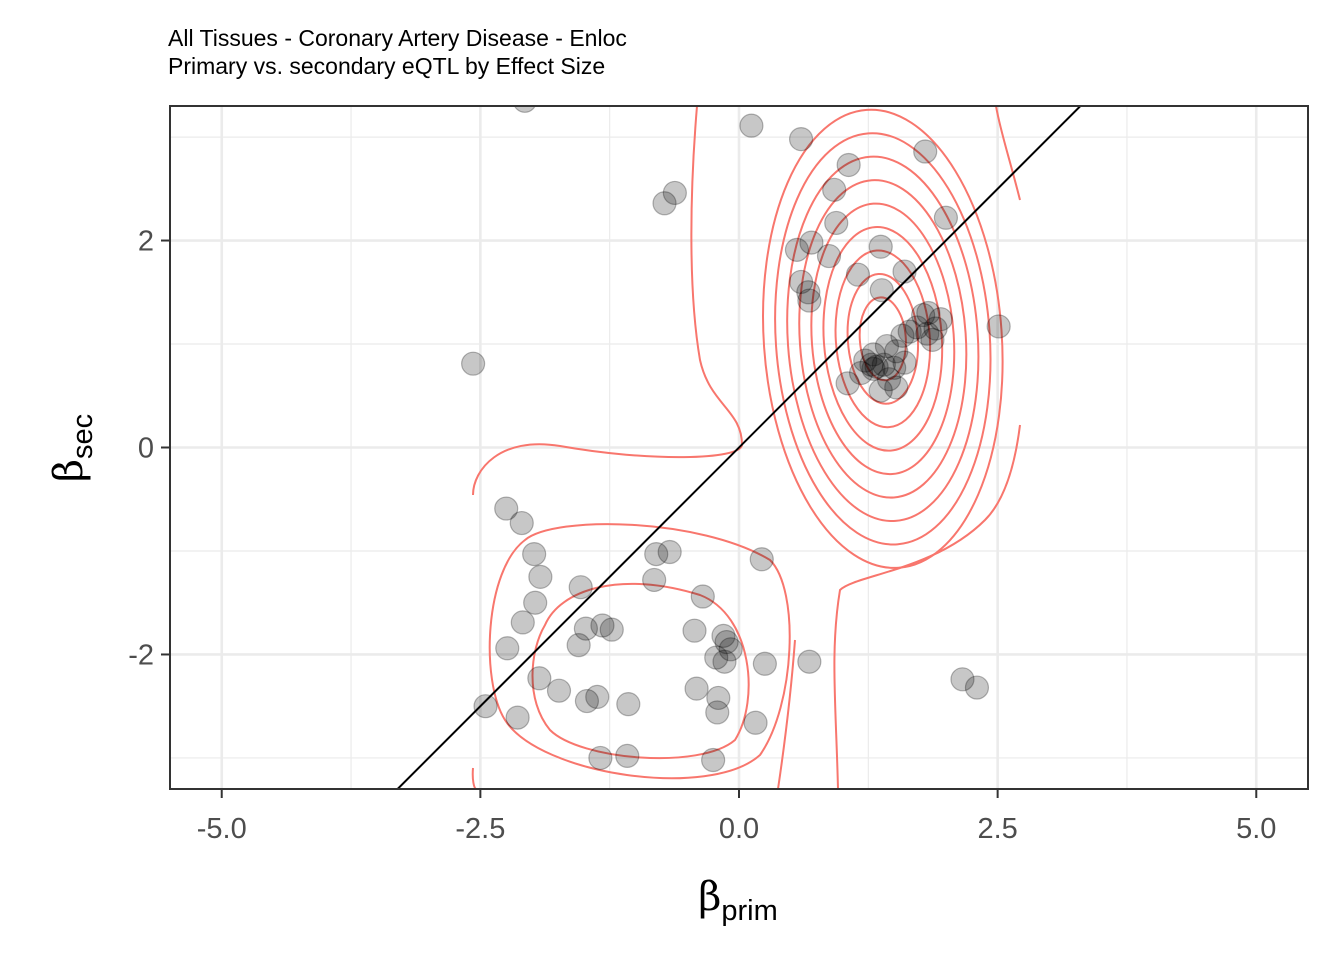  Describe the element at coordinates (69, 470) in the screenshot. I see `y-axis-symbol: β` at that location.